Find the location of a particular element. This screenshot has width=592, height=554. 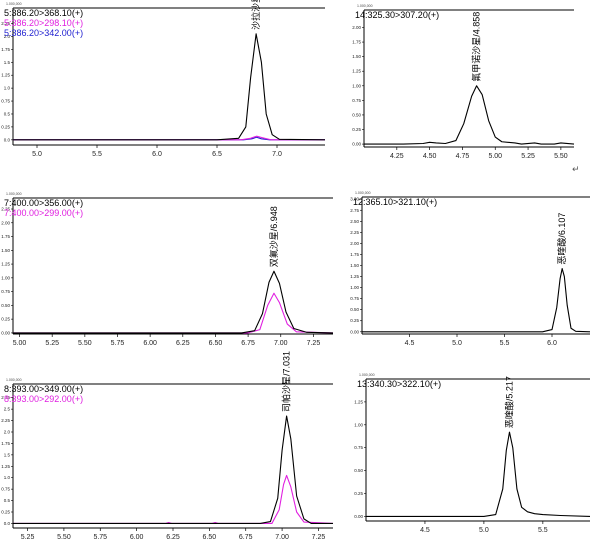

x-tick-label: 6.5 is located at coordinates (217, 154).